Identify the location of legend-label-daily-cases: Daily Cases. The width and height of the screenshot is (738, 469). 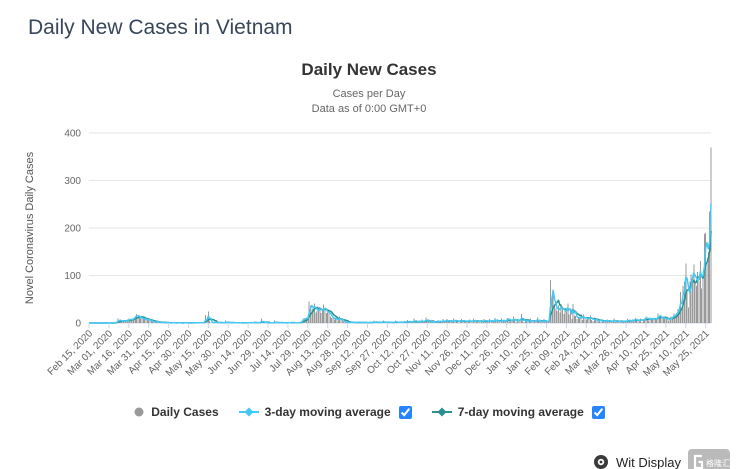
(185, 412).